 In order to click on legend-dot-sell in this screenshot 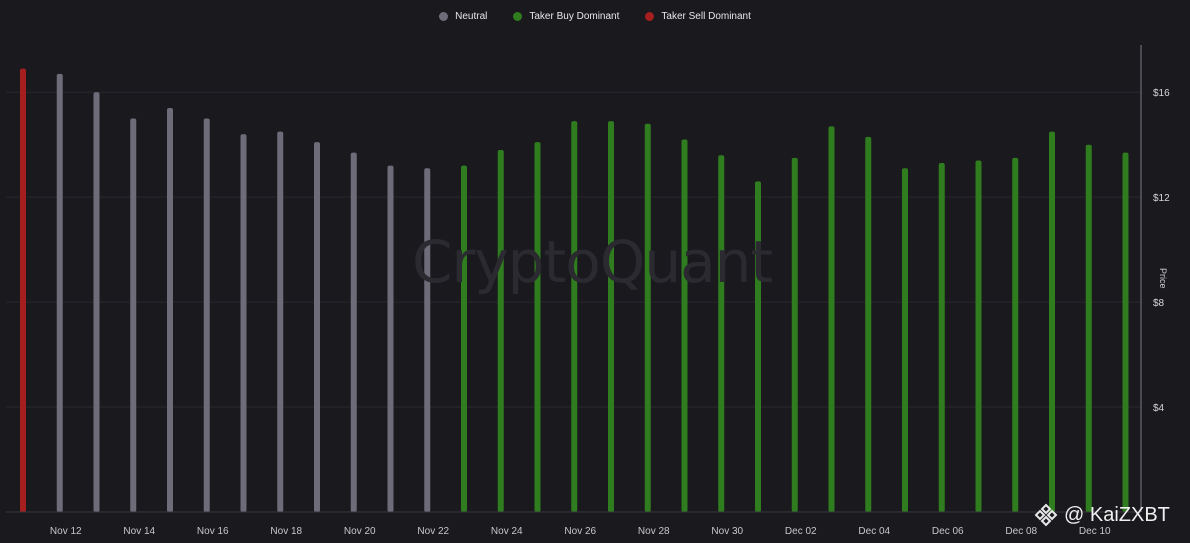, I will do `click(650, 16)`.